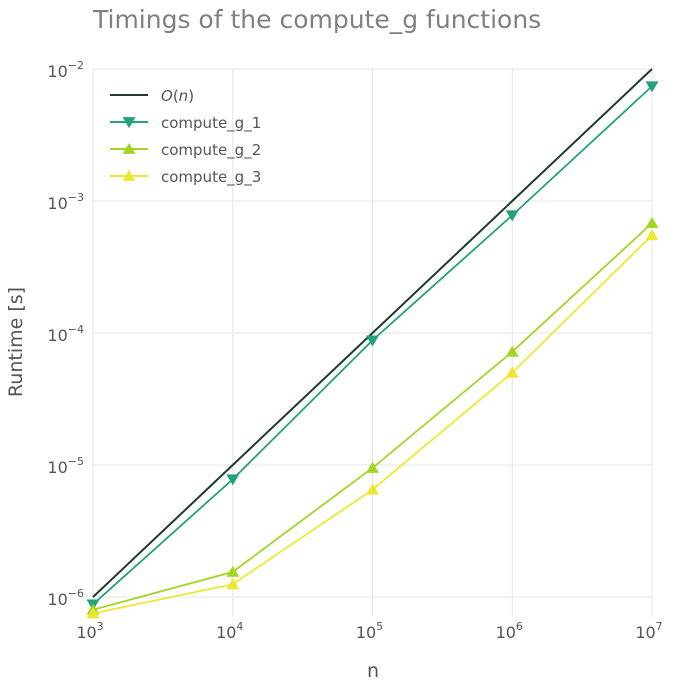 The image size is (675, 688). What do you see at coordinates (373, 671) in the screenshot?
I see `x-axis-label: n` at bounding box center [373, 671].